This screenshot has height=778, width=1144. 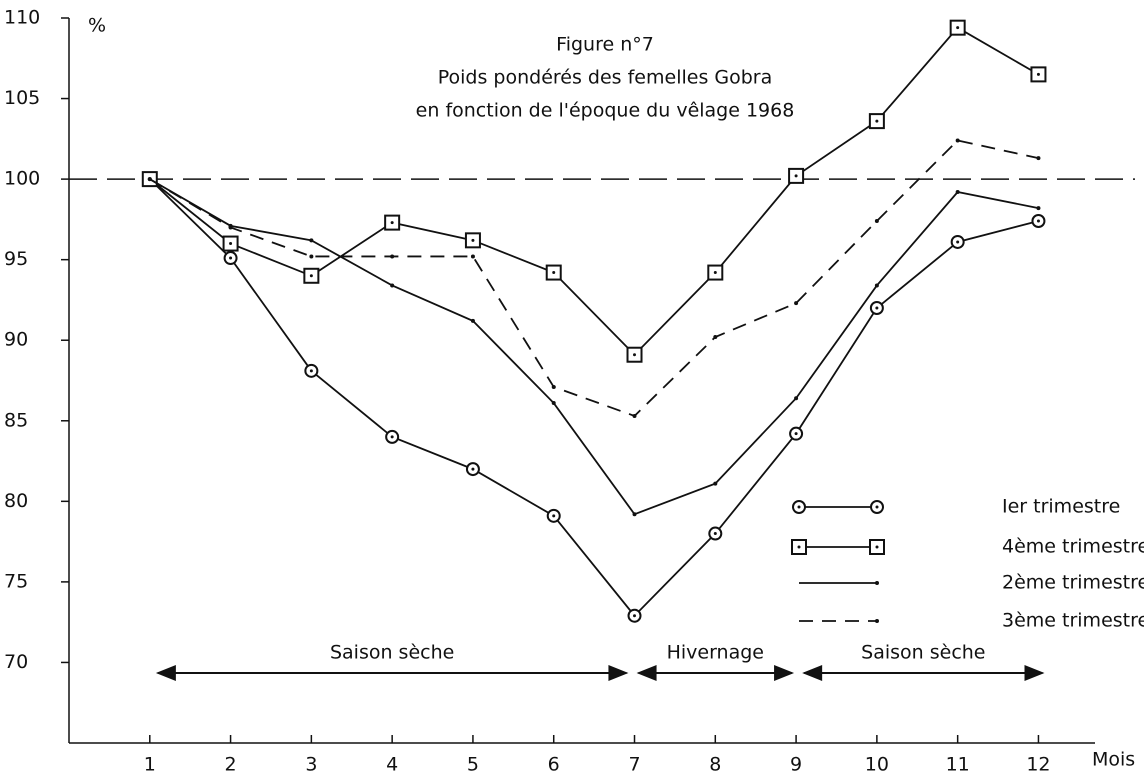 What do you see at coordinates (16, 662) in the screenshot?
I see `y-tick-label: 70` at bounding box center [16, 662].